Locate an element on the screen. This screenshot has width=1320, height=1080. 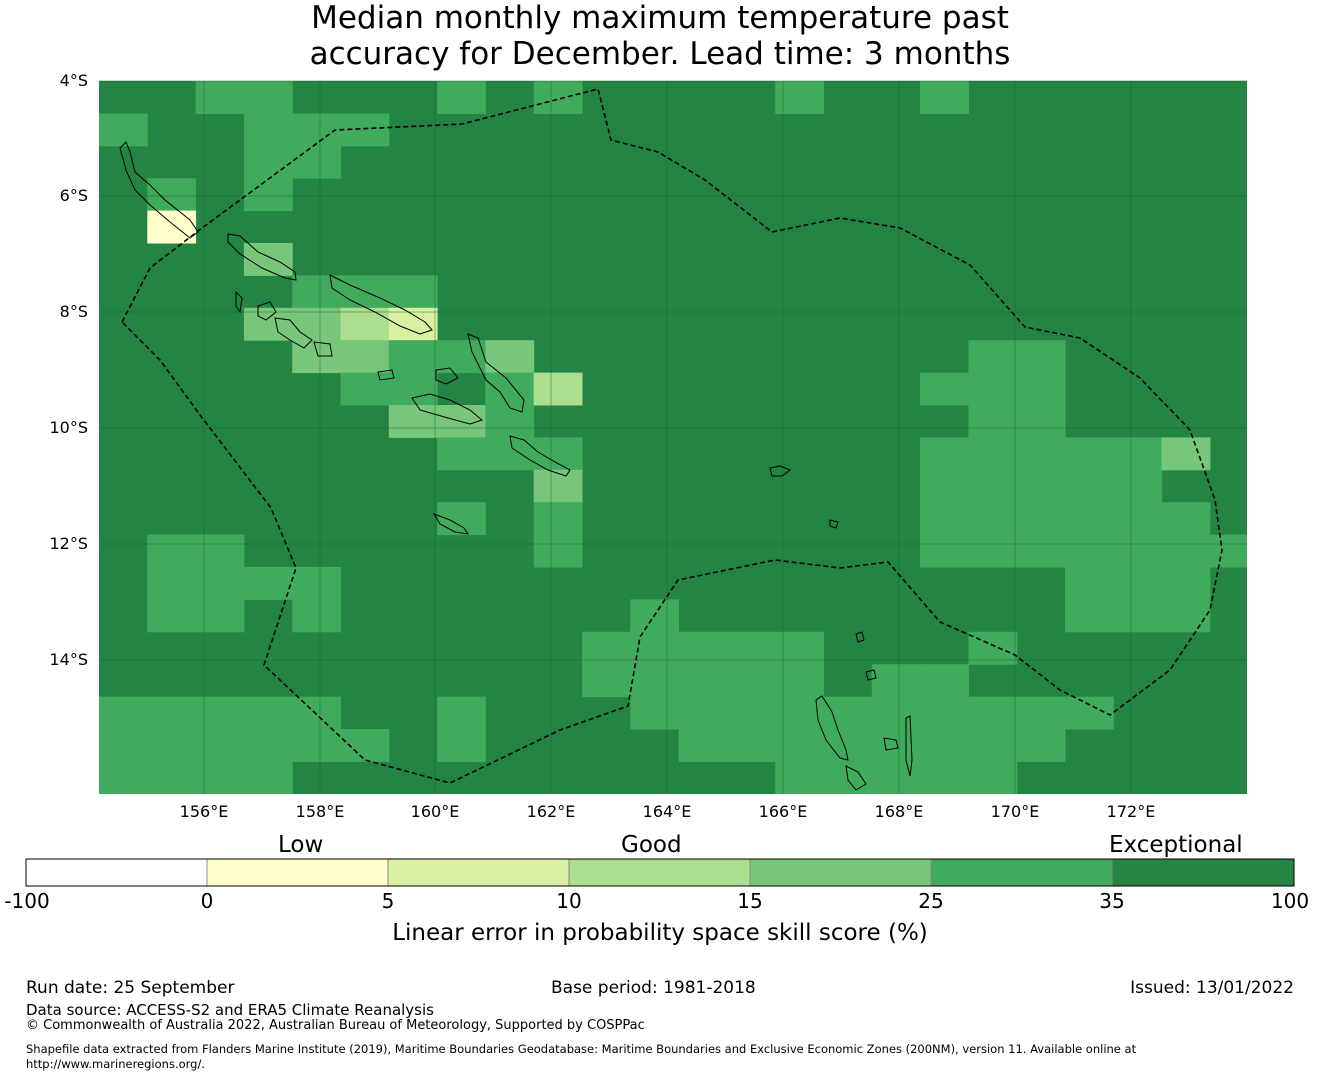
lat-label: 10°S is located at coordinates (68, 427).